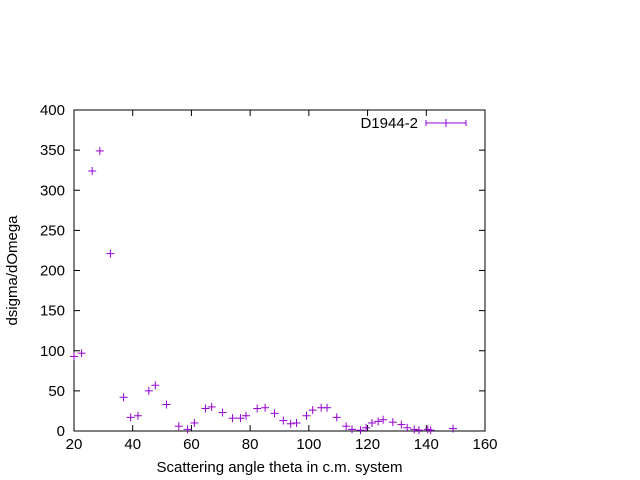  Describe the element at coordinates (52, 351) in the screenshot. I see `y-tick-label: 100` at that location.